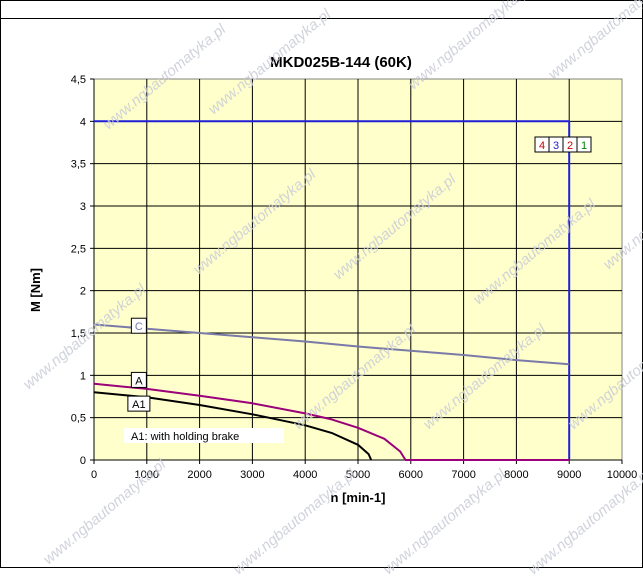 This screenshot has width=643, height=578. What do you see at coordinates (78, 334) in the screenshot?
I see `y-tick-label: 1,5` at bounding box center [78, 334].